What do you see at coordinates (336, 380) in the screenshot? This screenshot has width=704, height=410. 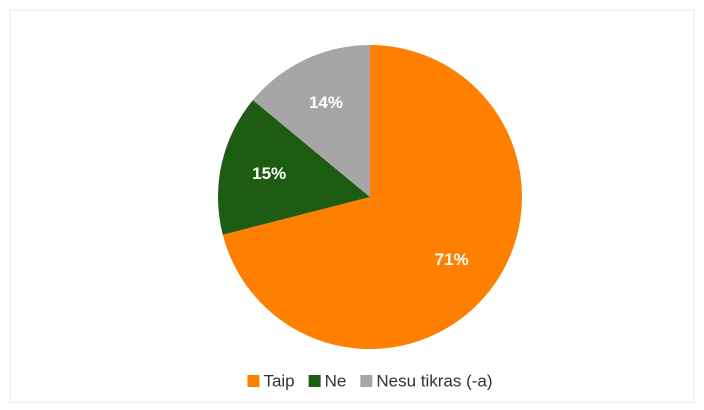 I see `legend-label: Ne` at bounding box center [336, 380].